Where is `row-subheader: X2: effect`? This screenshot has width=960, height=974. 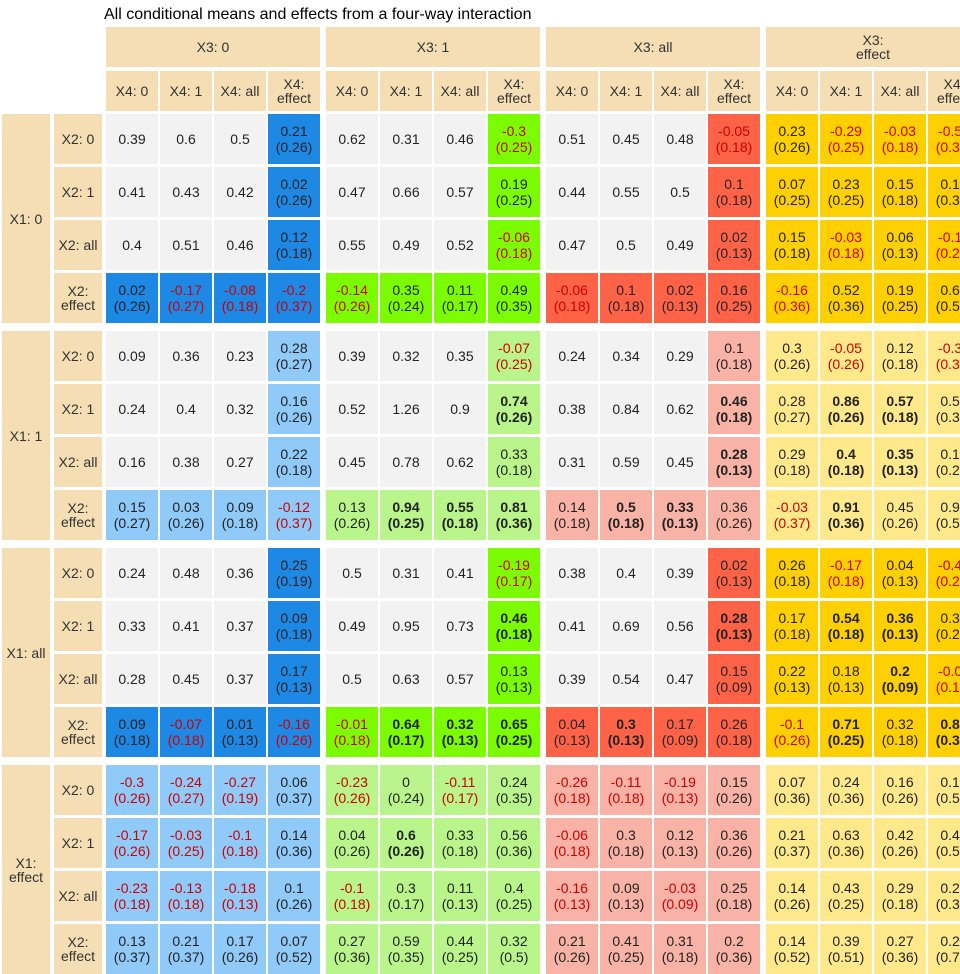 row-subheader: X2: effect is located at coordinates (78, 515).